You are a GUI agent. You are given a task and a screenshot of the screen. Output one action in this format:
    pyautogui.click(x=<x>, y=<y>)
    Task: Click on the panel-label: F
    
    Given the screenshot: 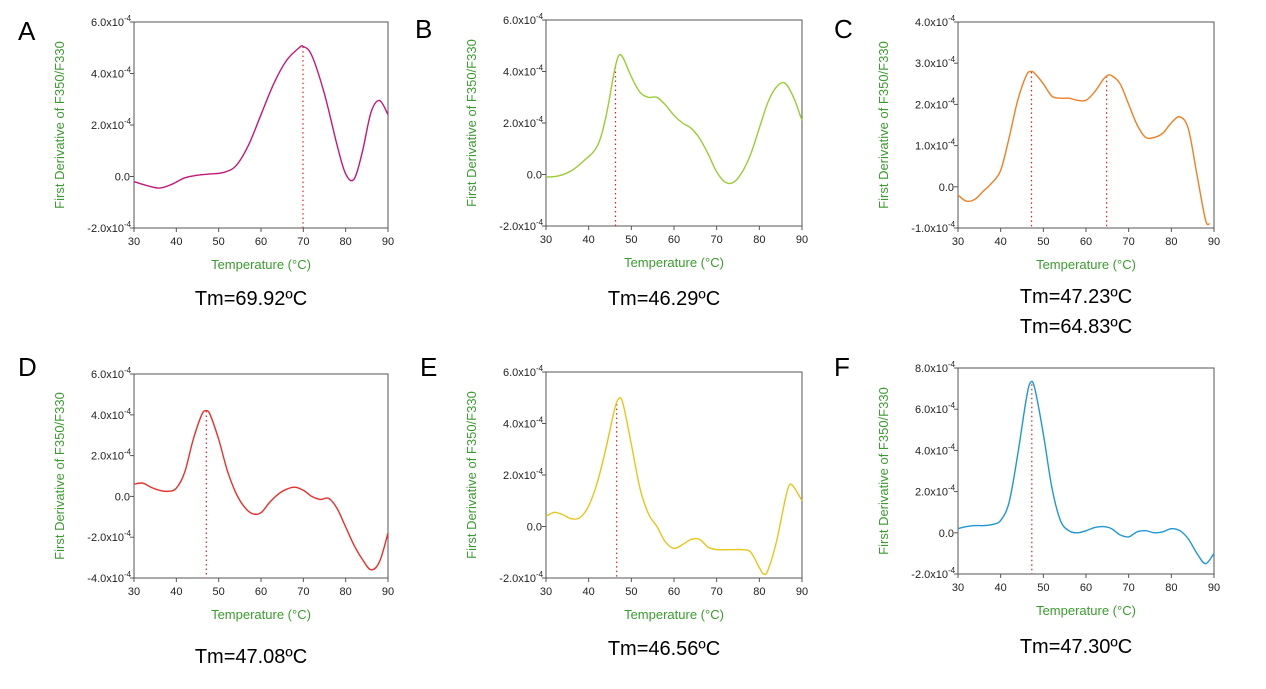 What is the action you would take?
    pyautogui.click(x=842, y=367)
    